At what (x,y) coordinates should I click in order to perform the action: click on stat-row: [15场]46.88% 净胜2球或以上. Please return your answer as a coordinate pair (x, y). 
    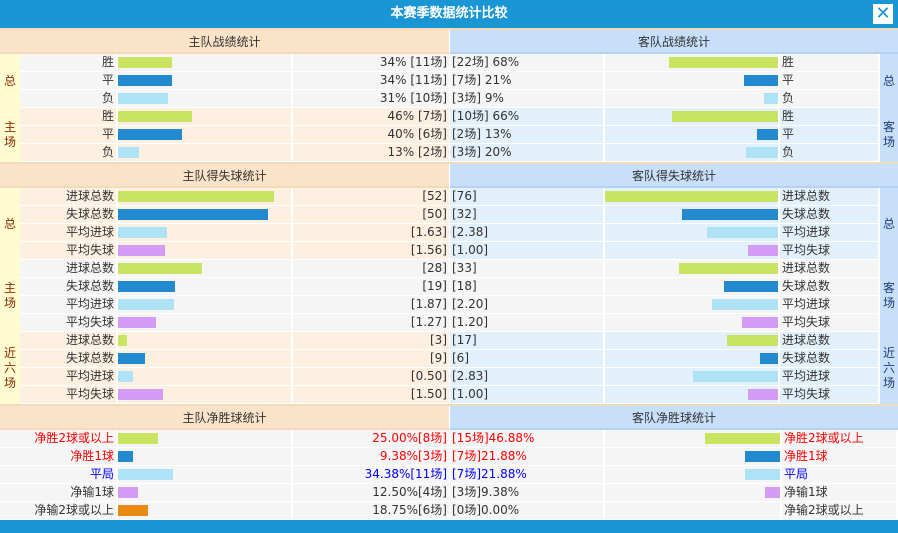
    Looking at the image, I should click on (674, 439).